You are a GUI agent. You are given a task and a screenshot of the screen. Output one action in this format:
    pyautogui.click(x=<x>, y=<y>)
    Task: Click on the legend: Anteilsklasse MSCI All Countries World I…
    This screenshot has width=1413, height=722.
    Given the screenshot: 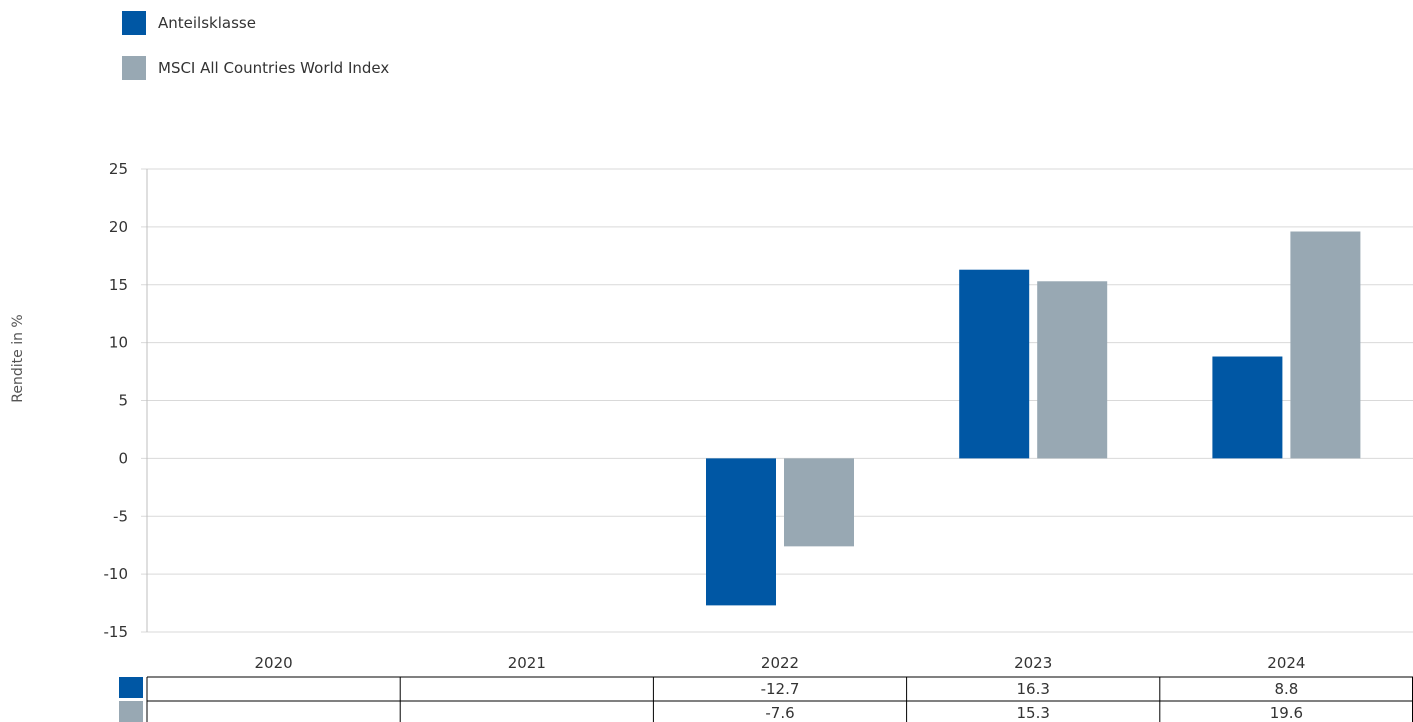 What is the action you would take?
    pyautogui.click(x=255, y=56)
    